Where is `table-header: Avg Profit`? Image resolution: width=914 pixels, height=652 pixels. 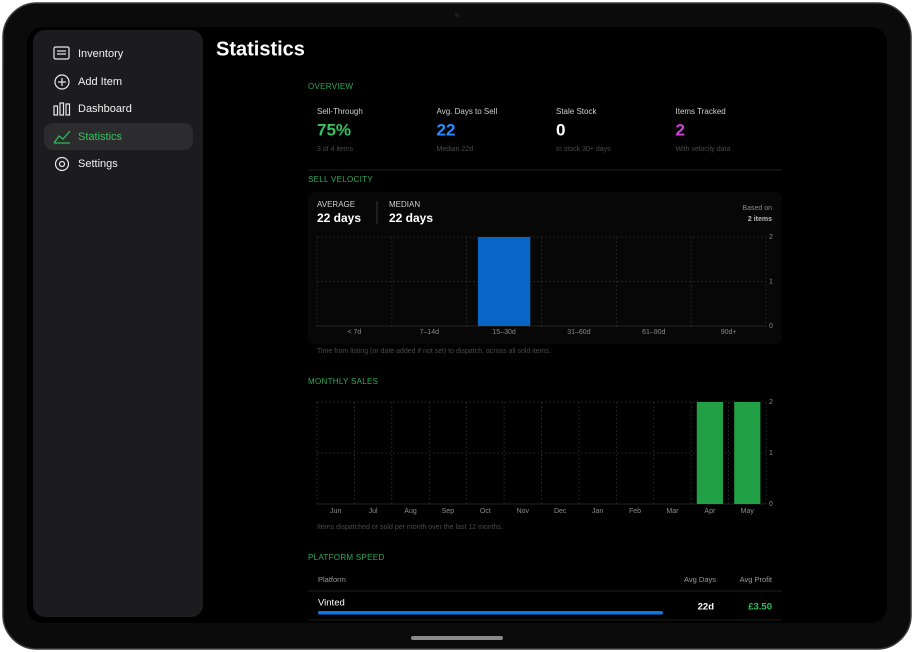
table-header: Avg Profit is located at coordinates (756, 579).